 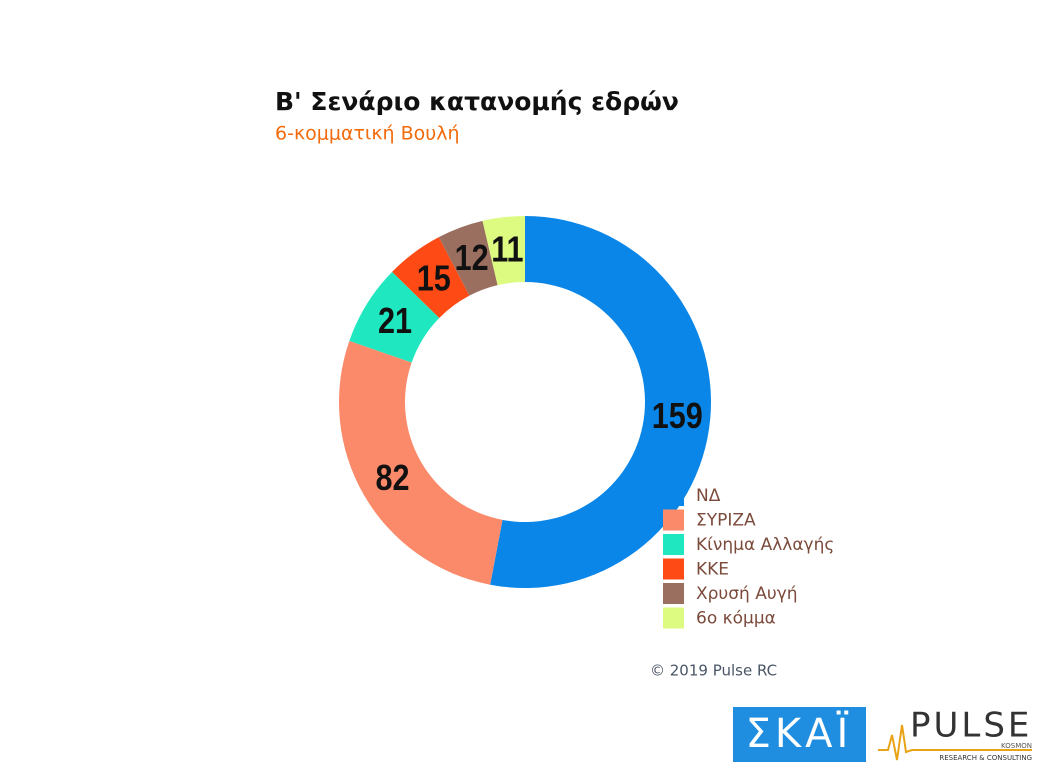 I want to click on legend-label: Κίνημα Αλλαγής, so click(x=765, y=545).